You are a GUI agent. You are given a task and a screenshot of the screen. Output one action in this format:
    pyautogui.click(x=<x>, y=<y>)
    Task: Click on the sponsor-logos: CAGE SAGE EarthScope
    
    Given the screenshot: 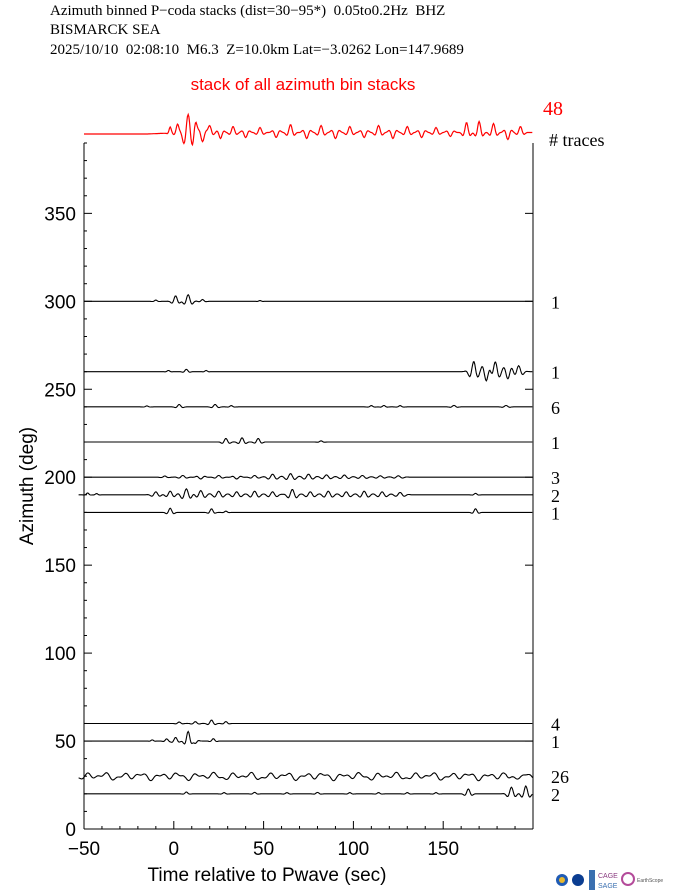 What is the action you would take?
    pyautogui.click(x=609, y=880)
    